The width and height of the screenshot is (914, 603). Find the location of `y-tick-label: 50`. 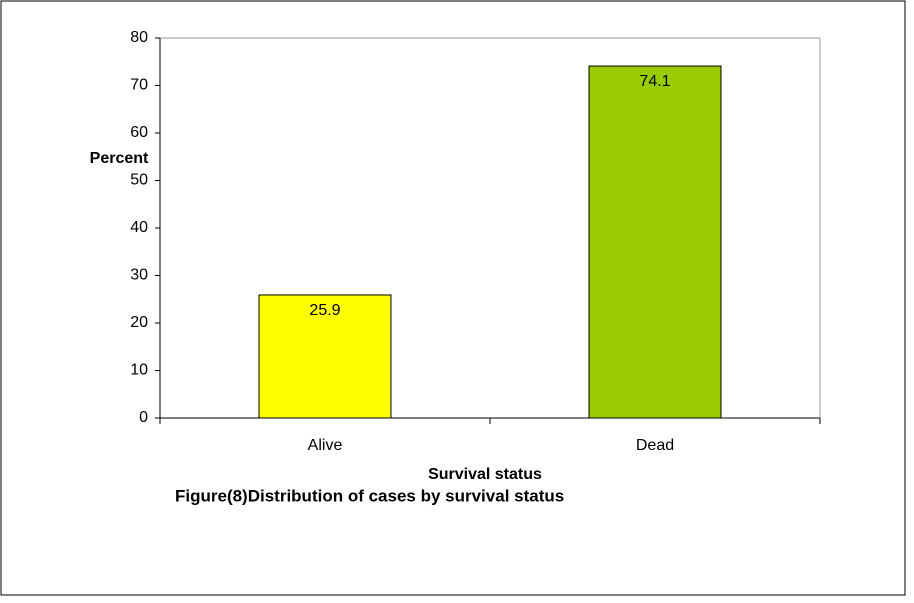

y-tick-label: 50 is located at coordinates (139, 180).